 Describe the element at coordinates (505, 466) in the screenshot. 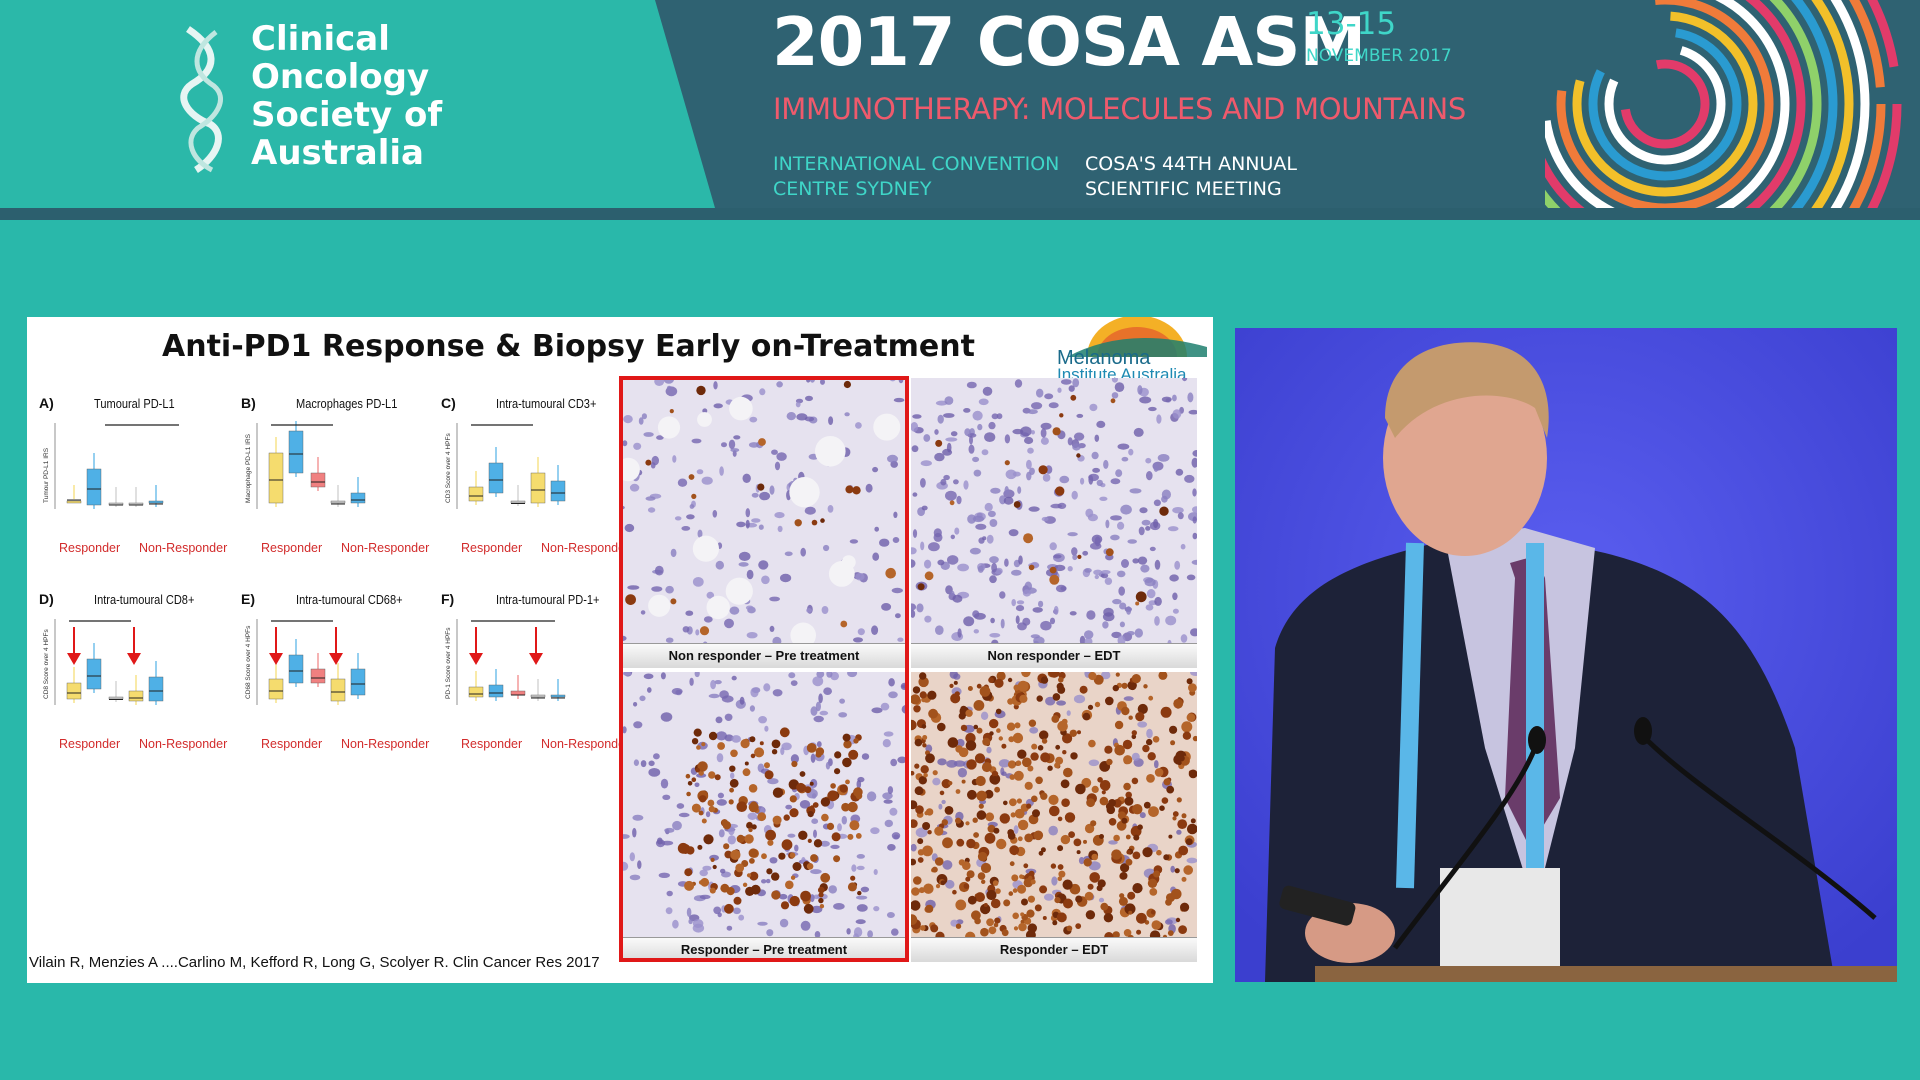

I see `boxplot-chart: CD3 Score over 4 HPFs` at that location.